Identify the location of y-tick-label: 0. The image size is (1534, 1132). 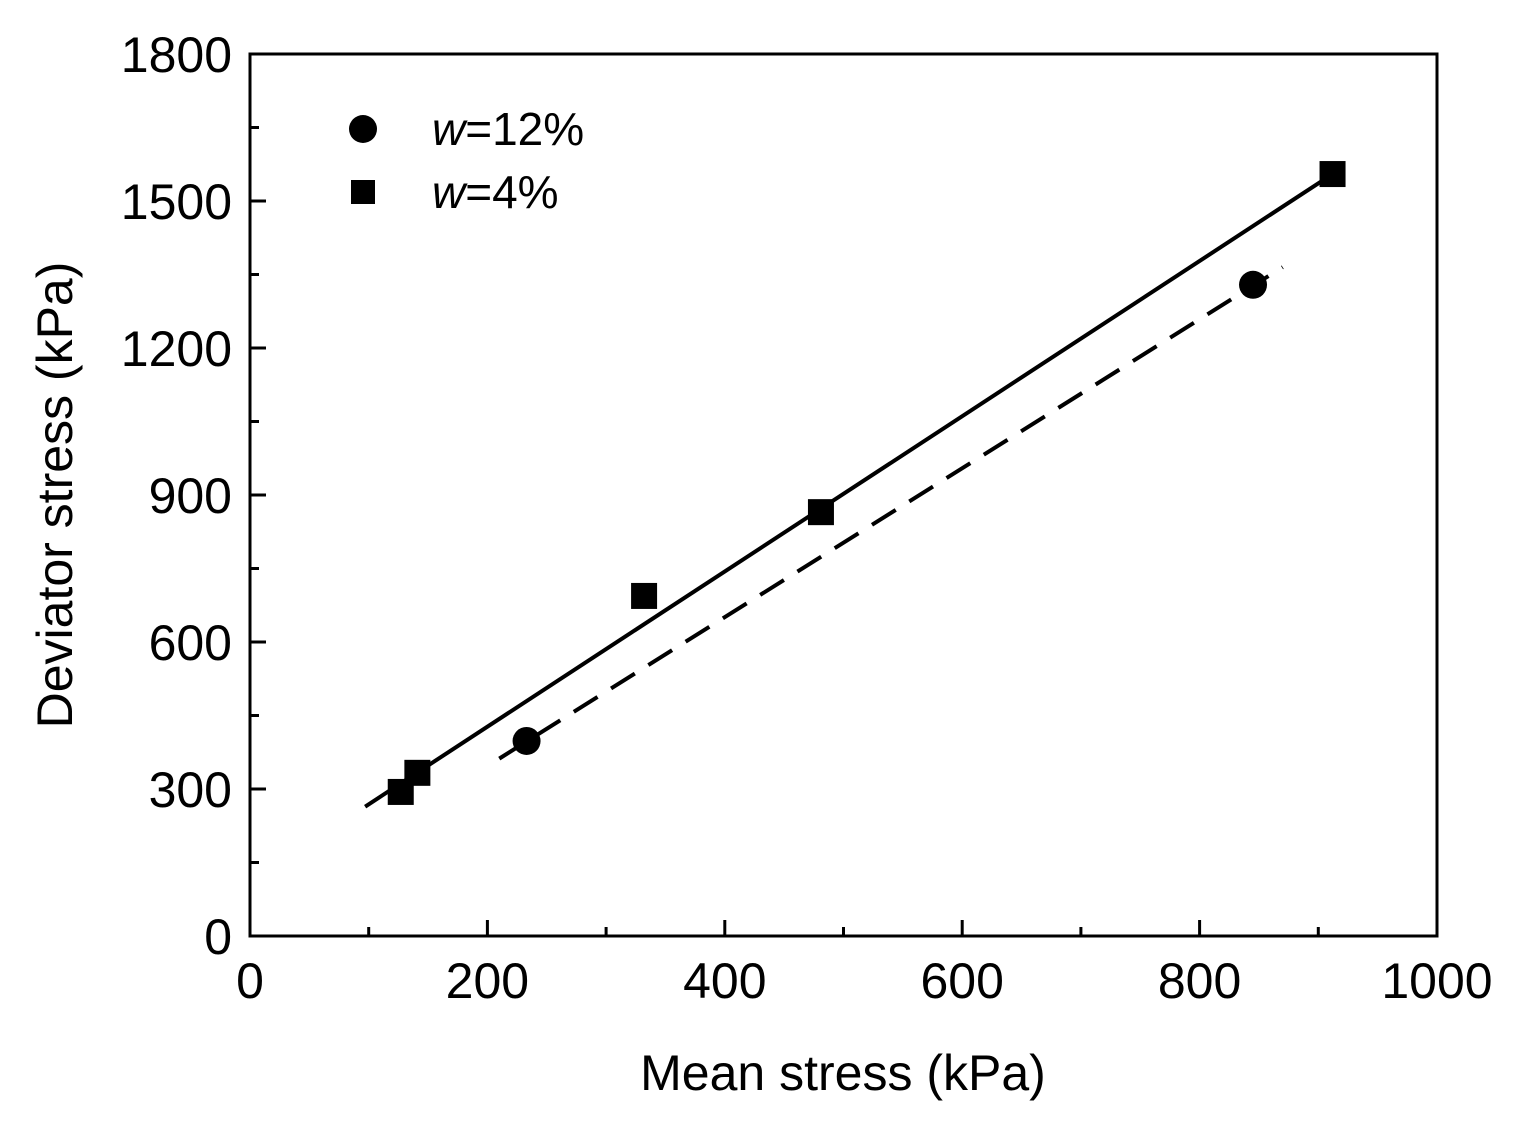
(218, 937).